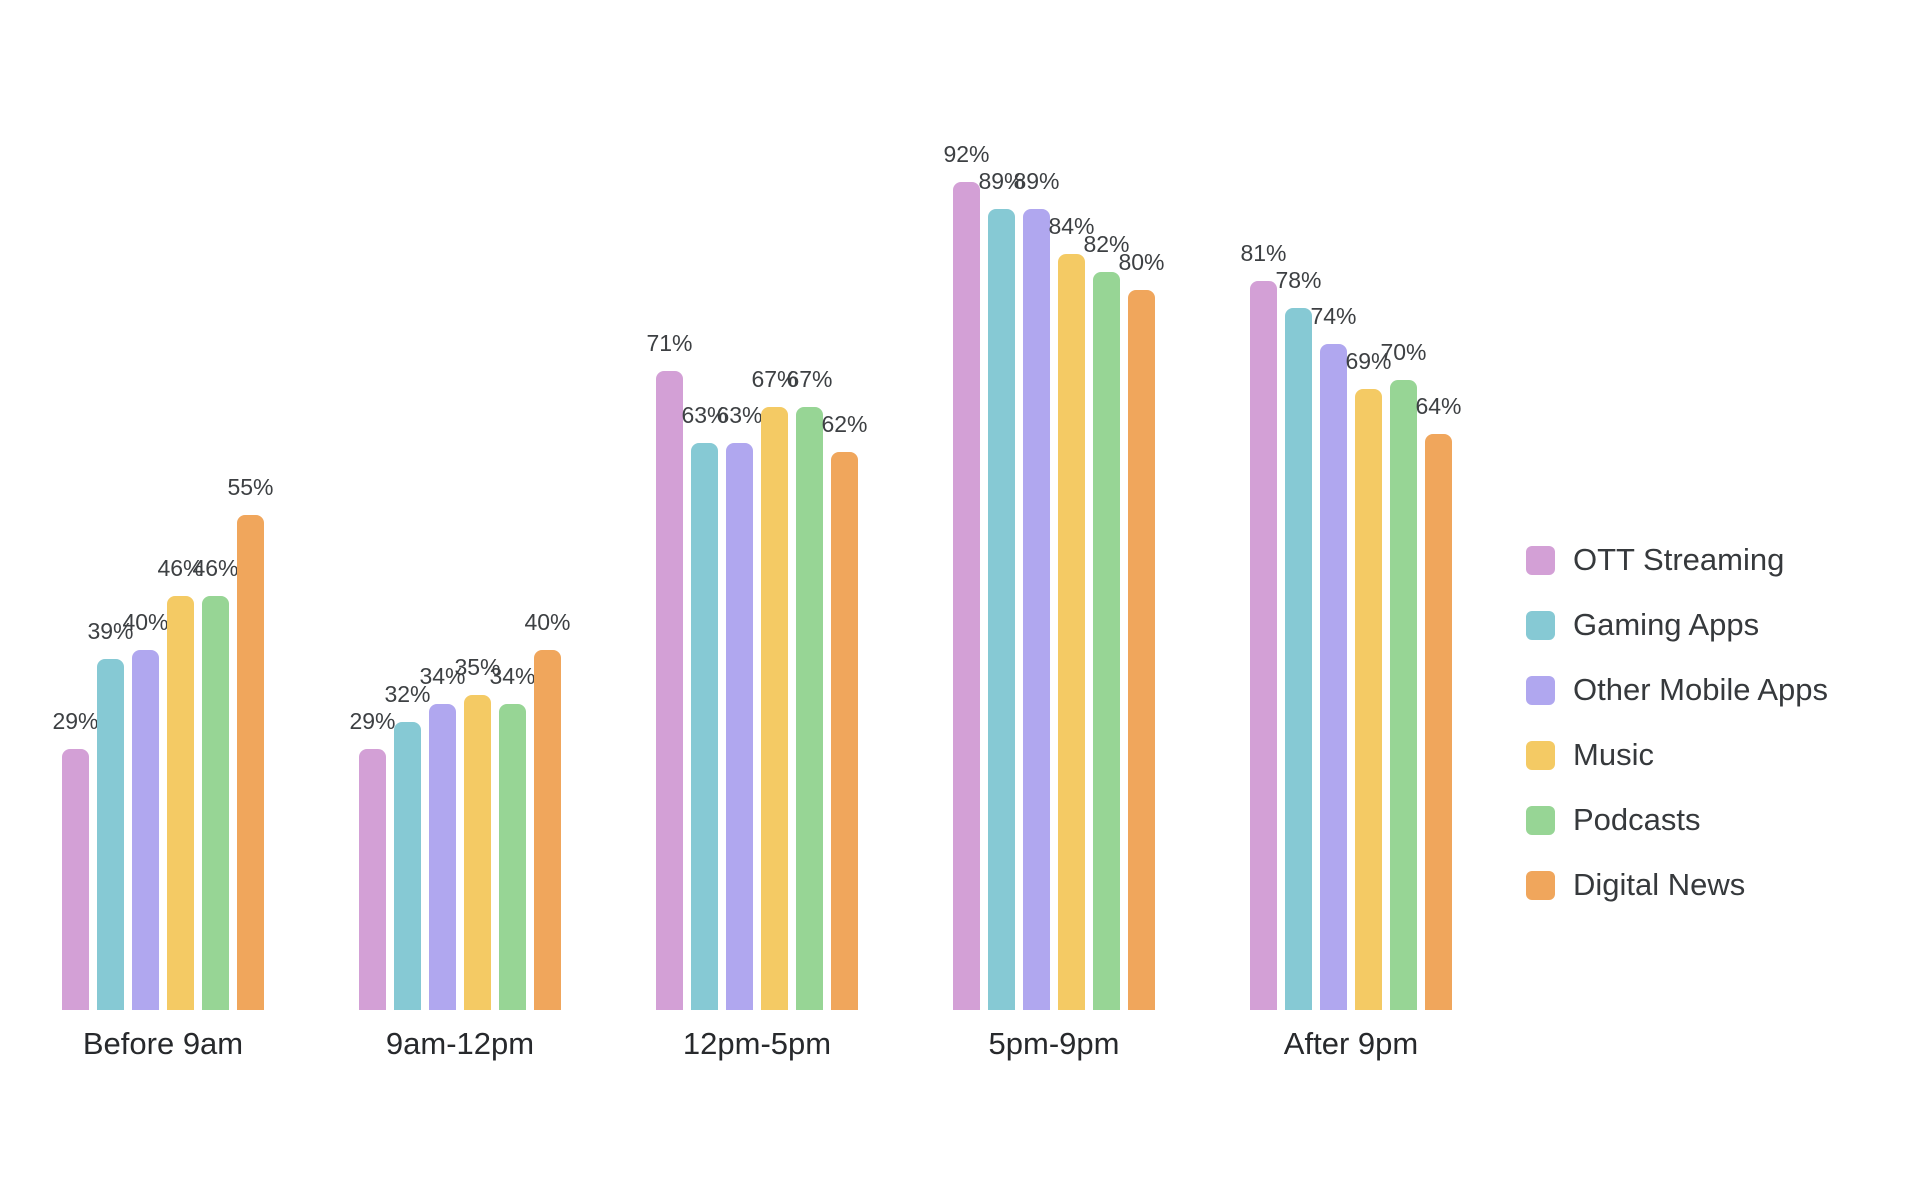  Describe the element at coordinates (1438, 406) in the screenshot. I see `bar-value-label: 64%` at that location.